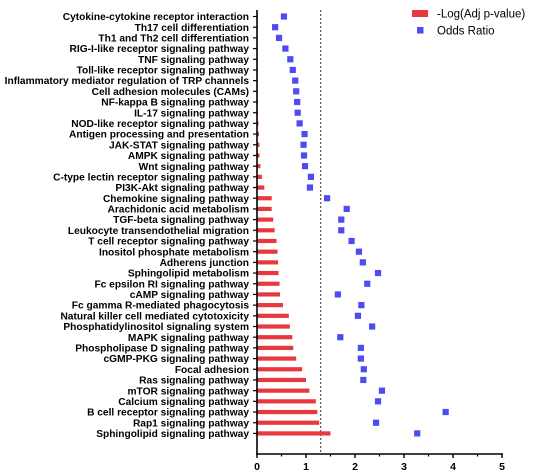 The width and height of the screenshot is (550, 475). Describe the element at coordinates (192, 28) in the screenshot. I see `category-label: Th17 cell differentiation` at that location.